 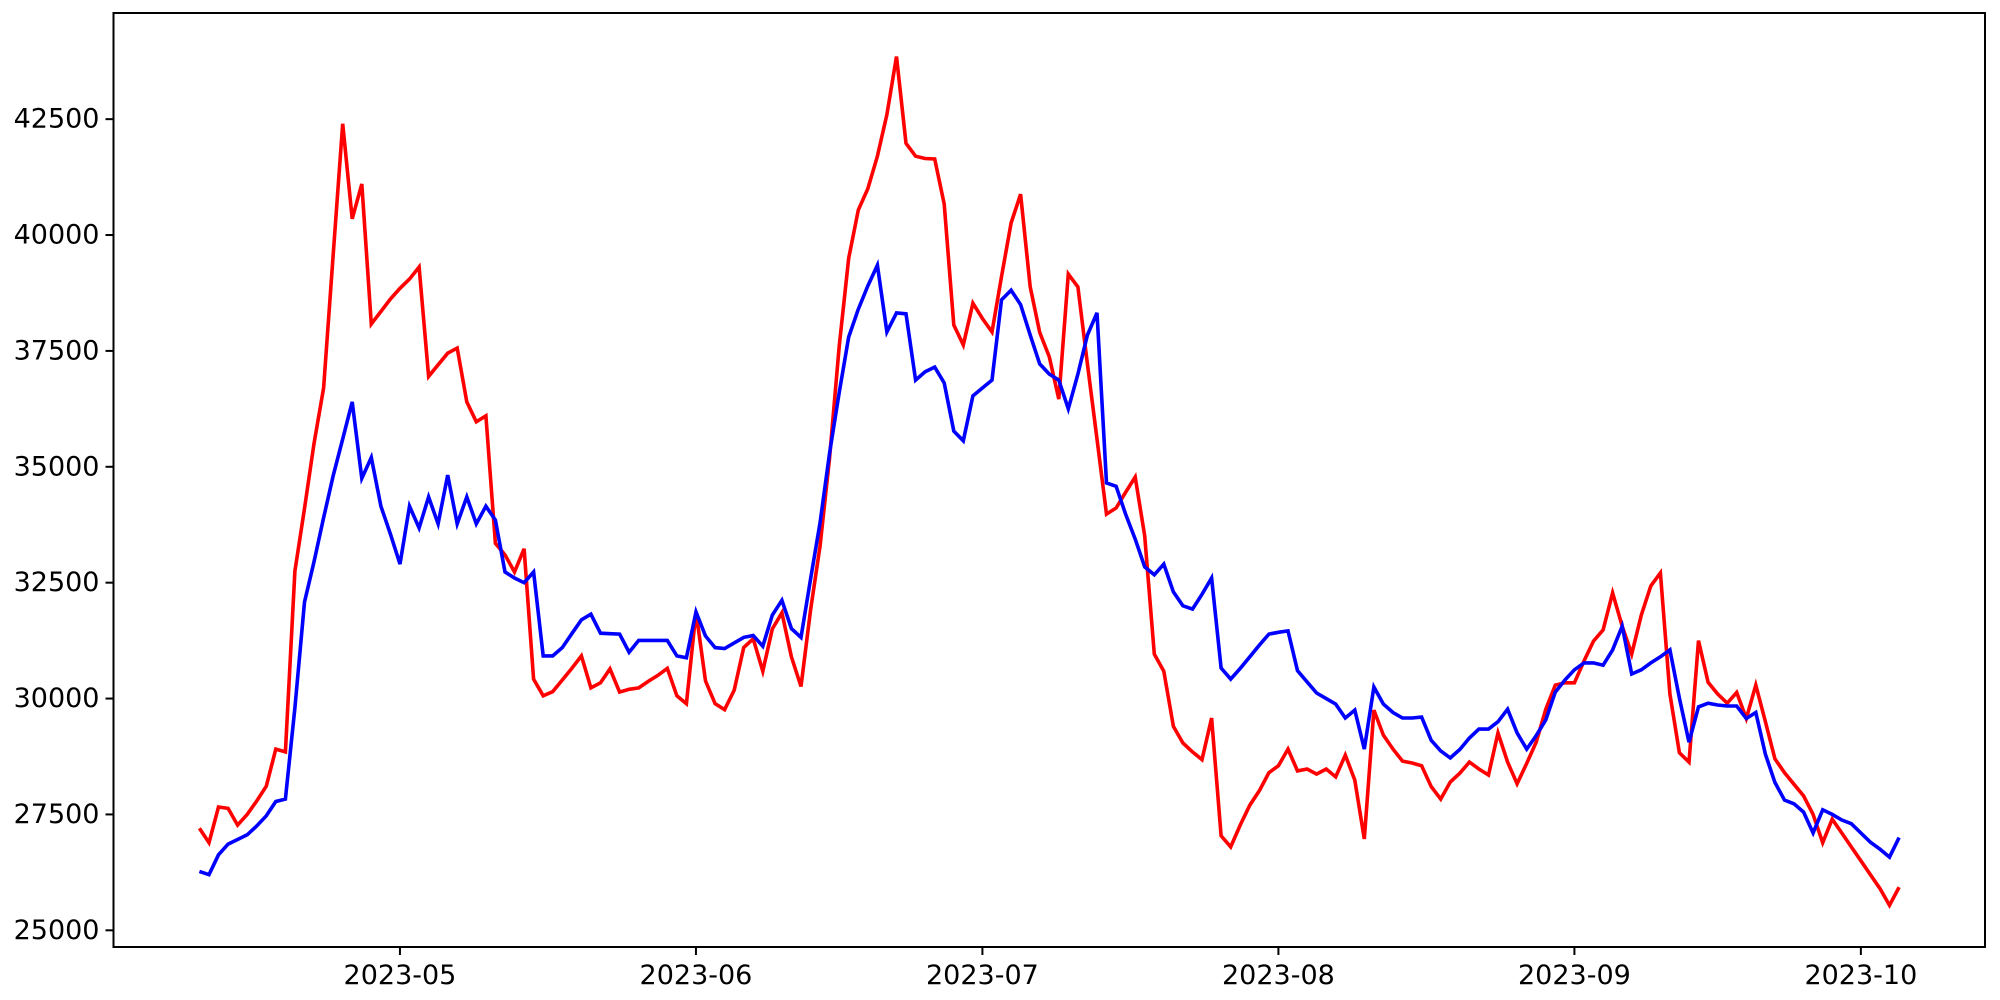 What do you see at coordinates (982, 975) in the screenshot?
I see `x-tick-label: 2023-07` at bounding box center [982, 975].